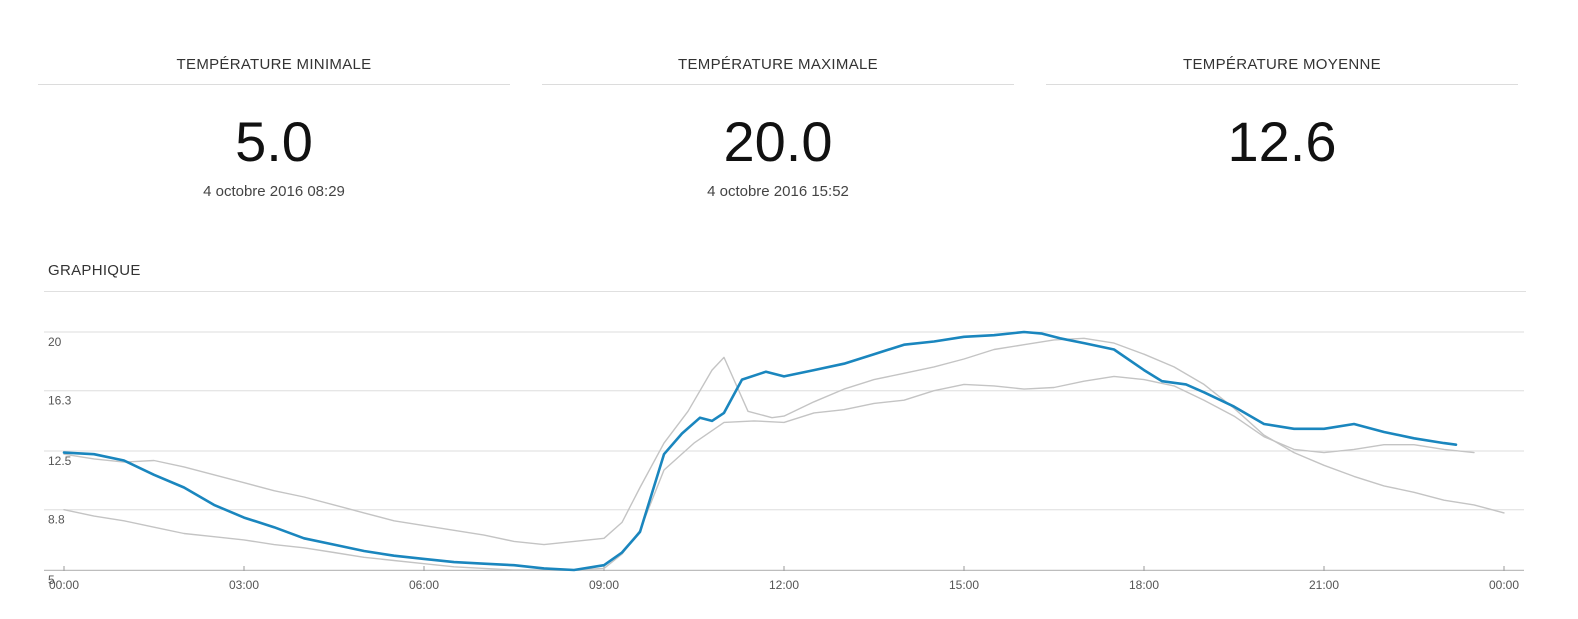 This screenshot has width=1578, height=619. Describe the element at coordinates (785, 291) in the screenshot. I see `graph-section-divider` at that location.